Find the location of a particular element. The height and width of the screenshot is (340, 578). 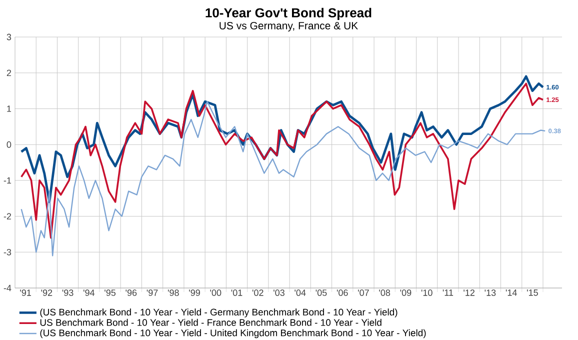

x-tick-label: '02 is located at coordinates (258, 293).